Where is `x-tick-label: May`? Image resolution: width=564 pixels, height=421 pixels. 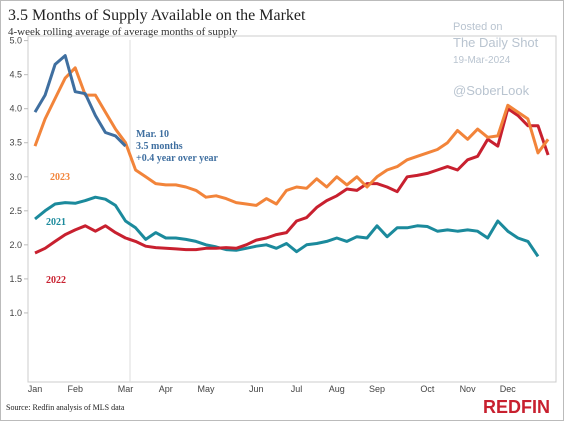
x-tick-label: May is located at coordinates (207, 389).